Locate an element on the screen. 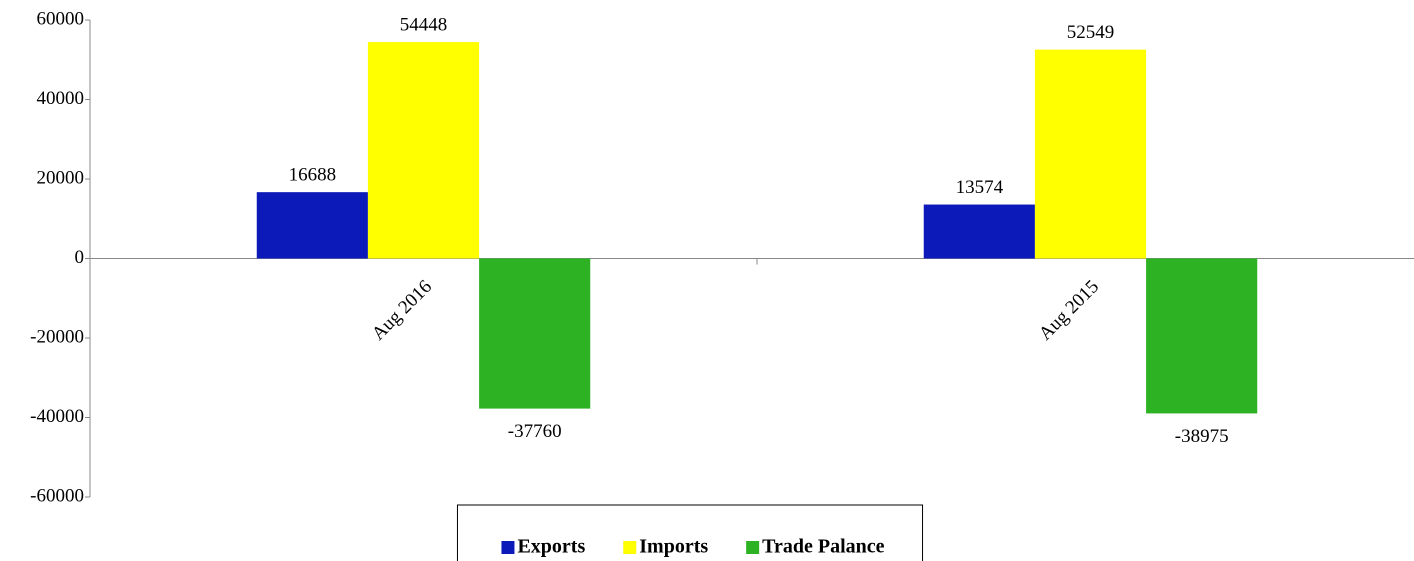 The width and height of the screenshot is (1414, 561). data-label: 54448 is located at coordinates (424, 24).